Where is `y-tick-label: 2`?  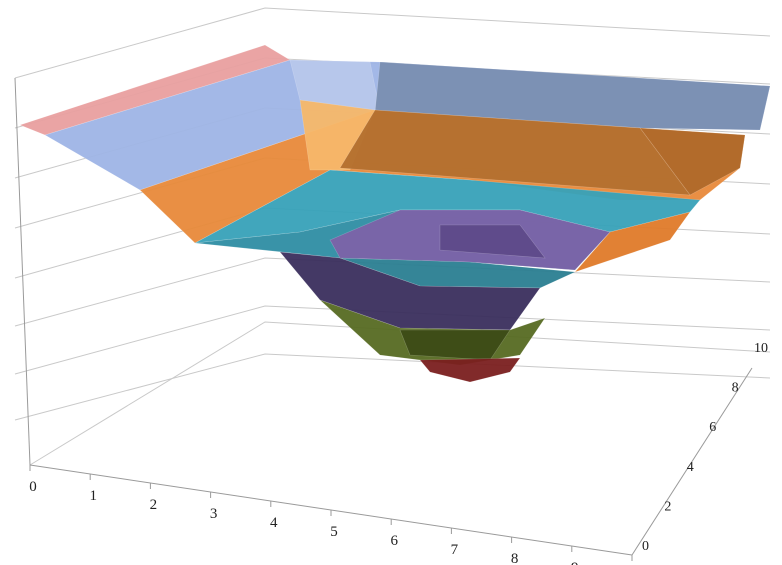
y-tick-label: 2 is located at coordinates (667, 506).